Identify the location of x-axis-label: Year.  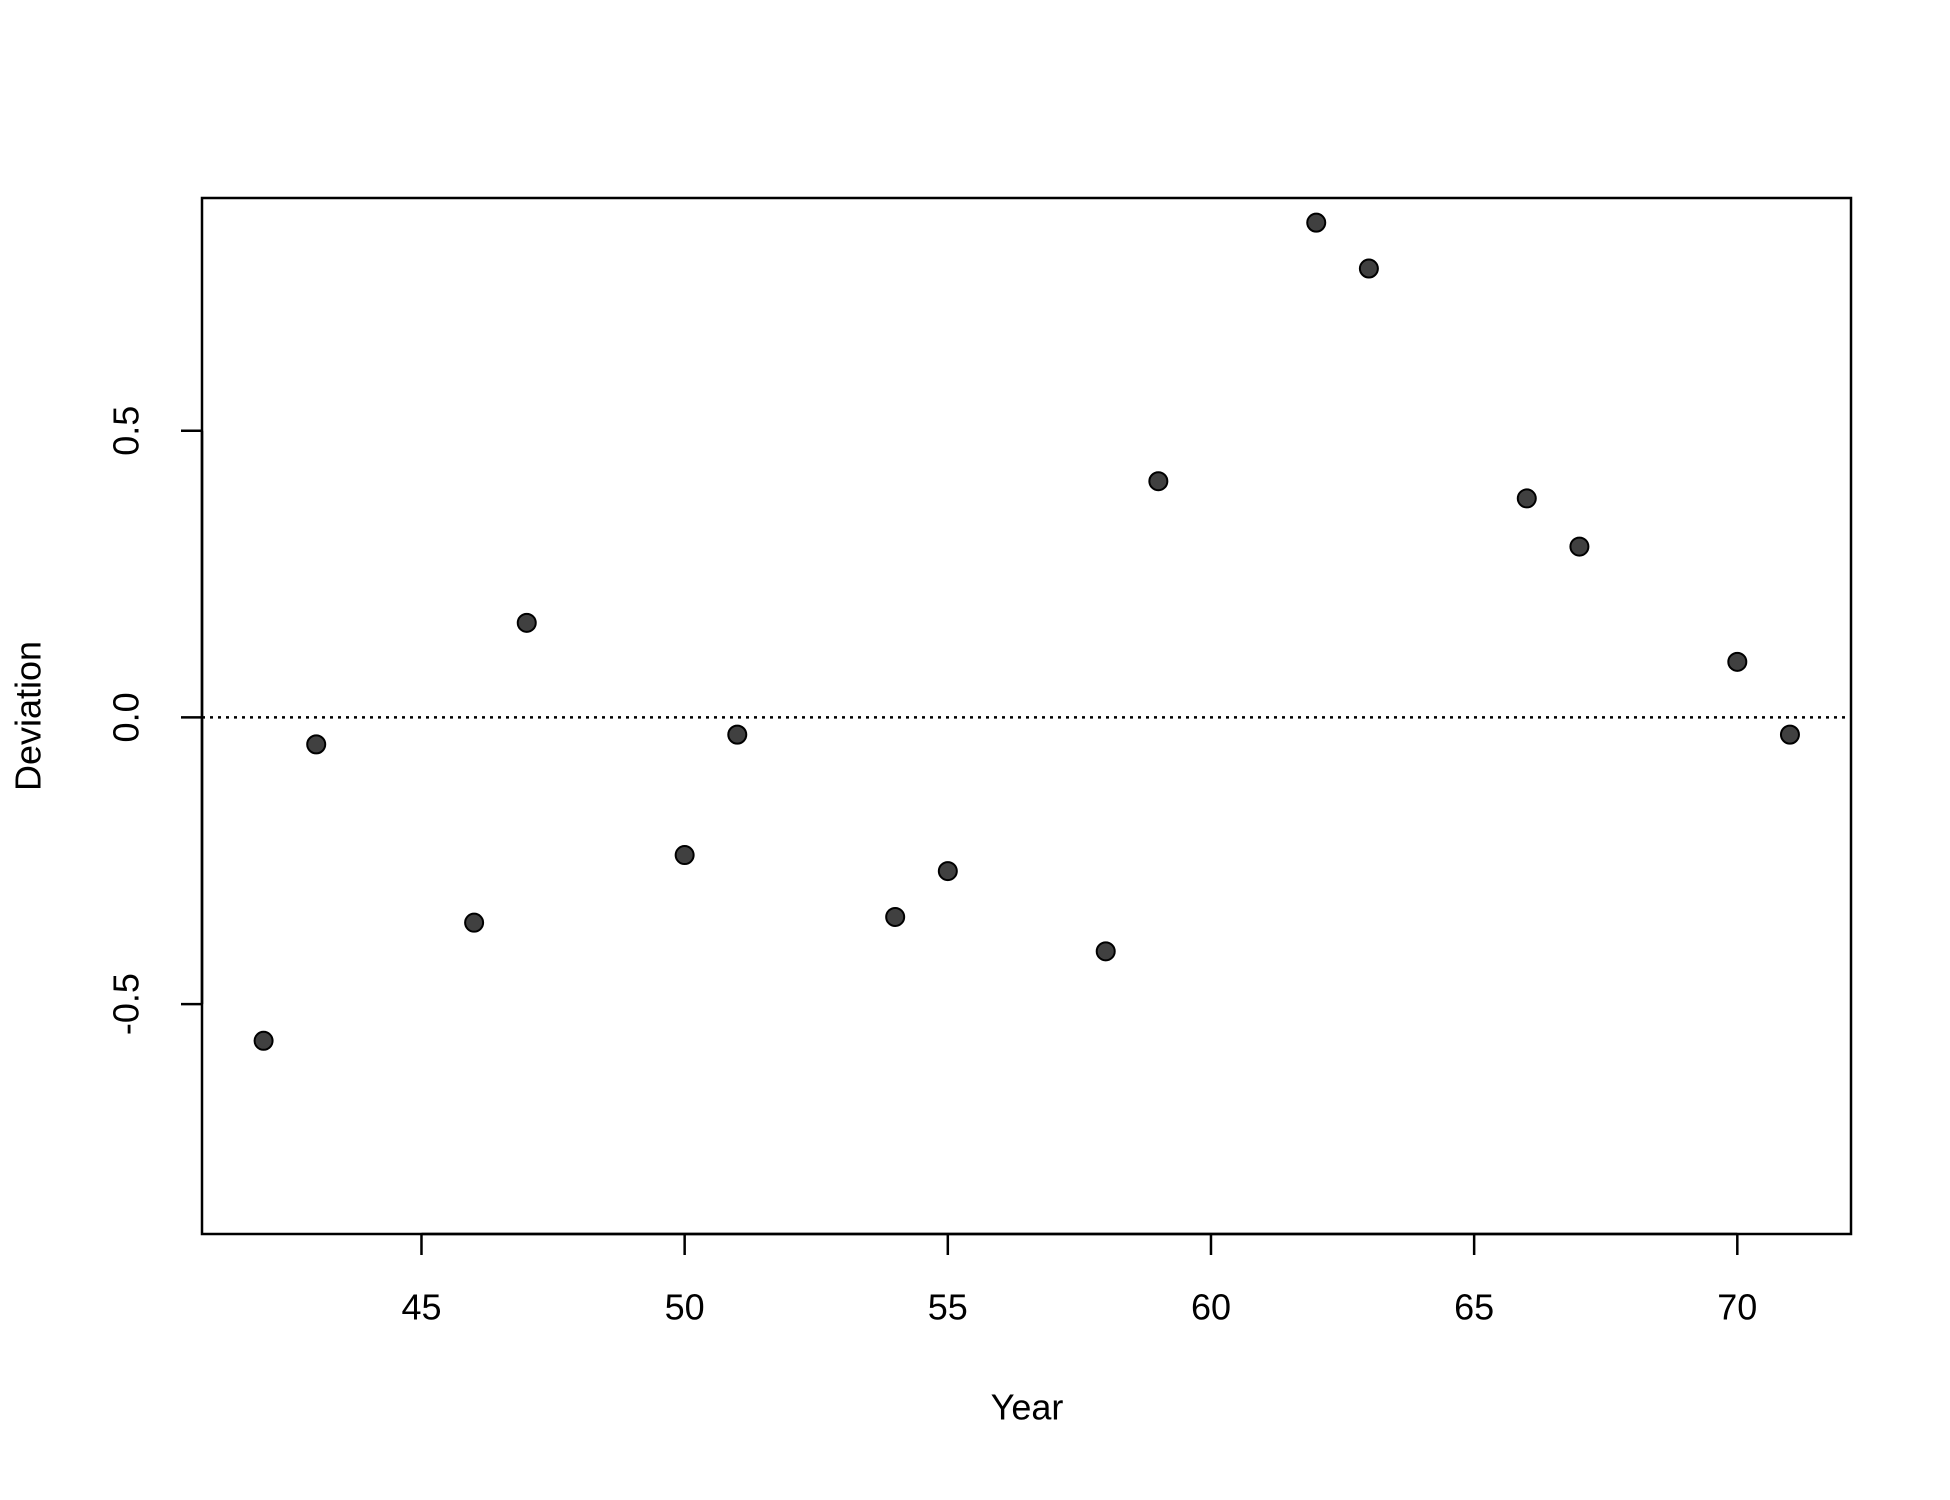
(1027, 1407).